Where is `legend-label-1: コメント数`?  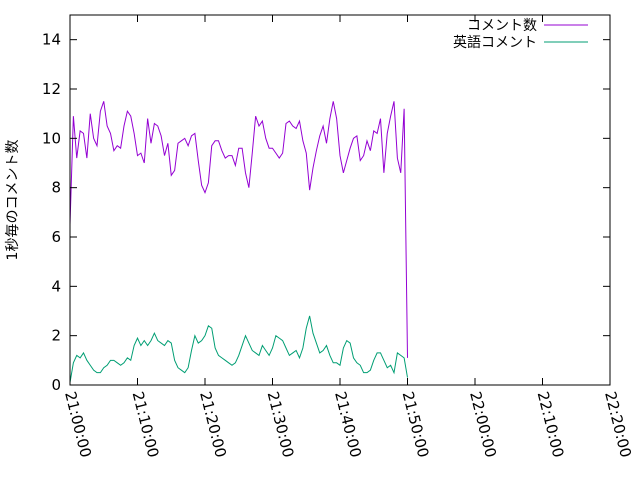
legend-label-1: コメント数 is located at coordinates (502, 26).